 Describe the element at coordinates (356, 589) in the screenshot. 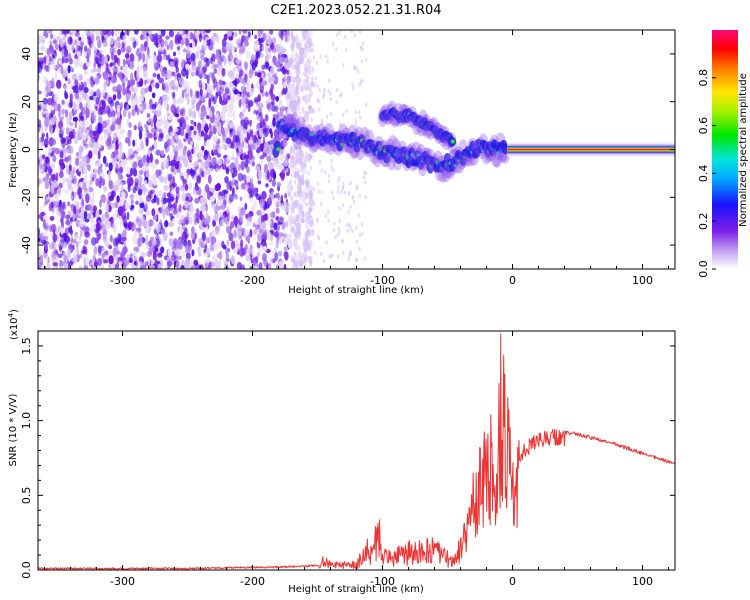

I see `snr-xlabel: Height of straight line (km)` at that location.